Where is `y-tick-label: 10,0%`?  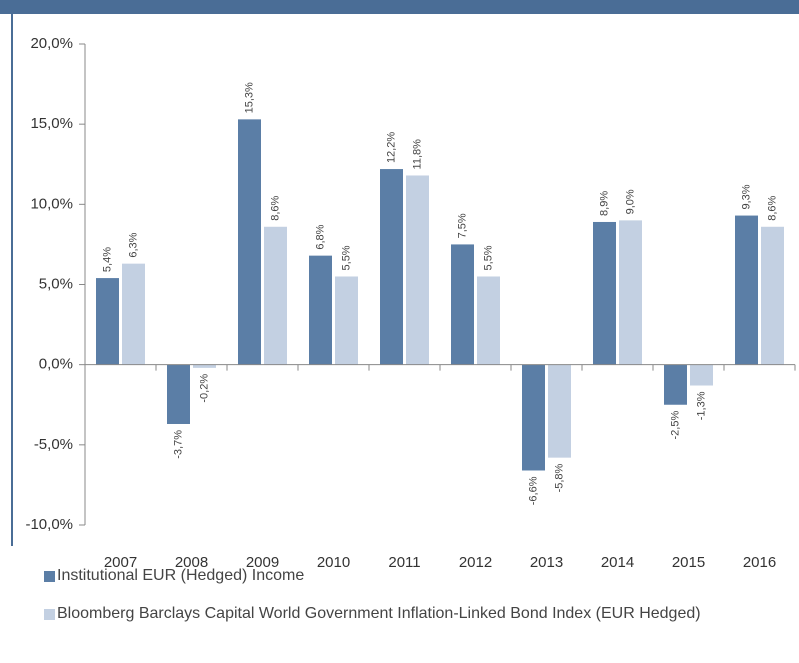
y-tick-label: 10,0% is located at coordinates (51, 203).